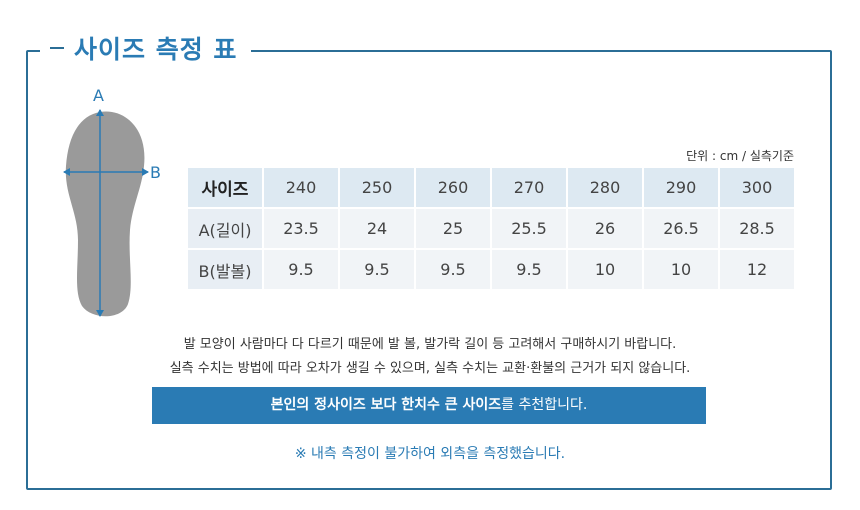 Image resolution: width=860 pixels, height=510 pixels. I want to click on table-row-length: A(길이) 23.5 24 25 25.5 26 26.5 28.5, so click(491, 228).